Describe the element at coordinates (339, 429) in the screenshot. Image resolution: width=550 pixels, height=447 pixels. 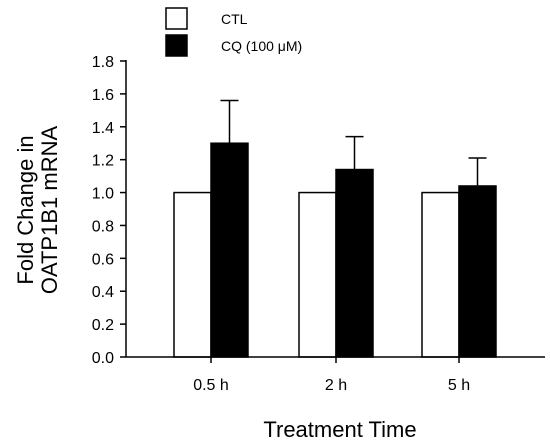
I see `x-axis-title: Treatment Time` at that location.